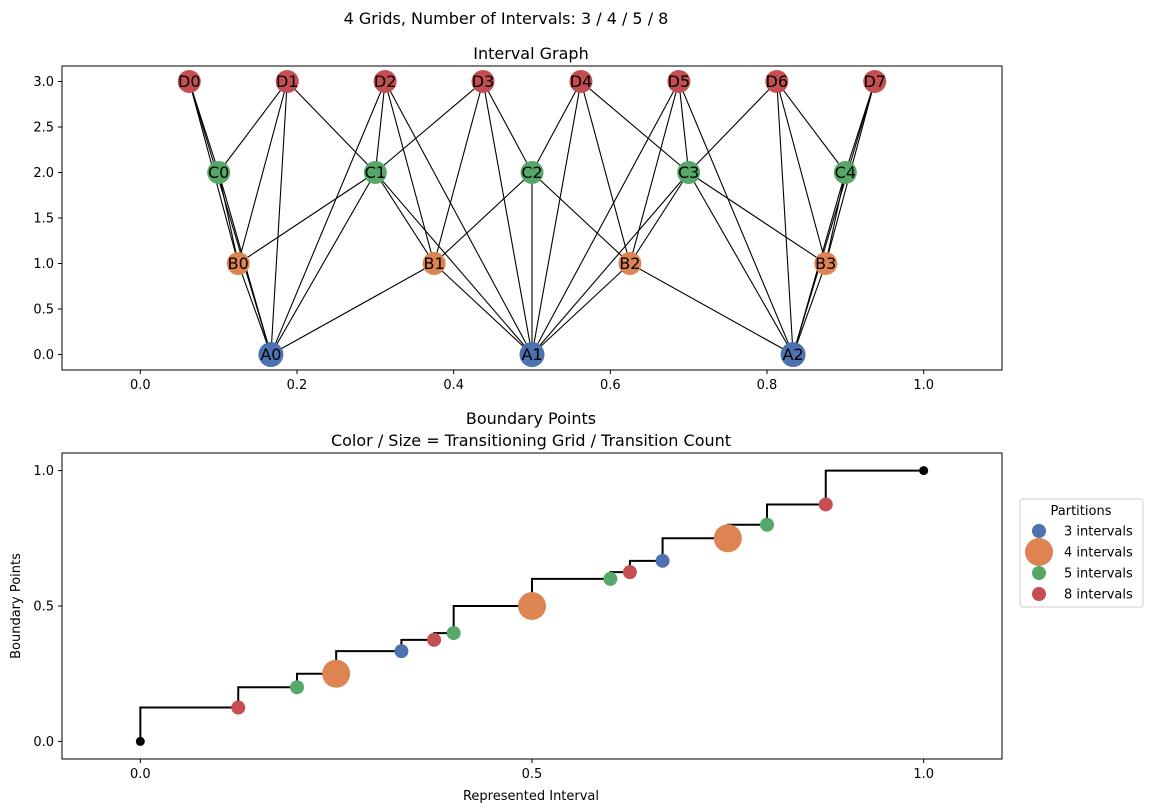  Describe the element at coordinates (43, 127) in the screenshot. I see `y-tick-label: 2.5` at that location.